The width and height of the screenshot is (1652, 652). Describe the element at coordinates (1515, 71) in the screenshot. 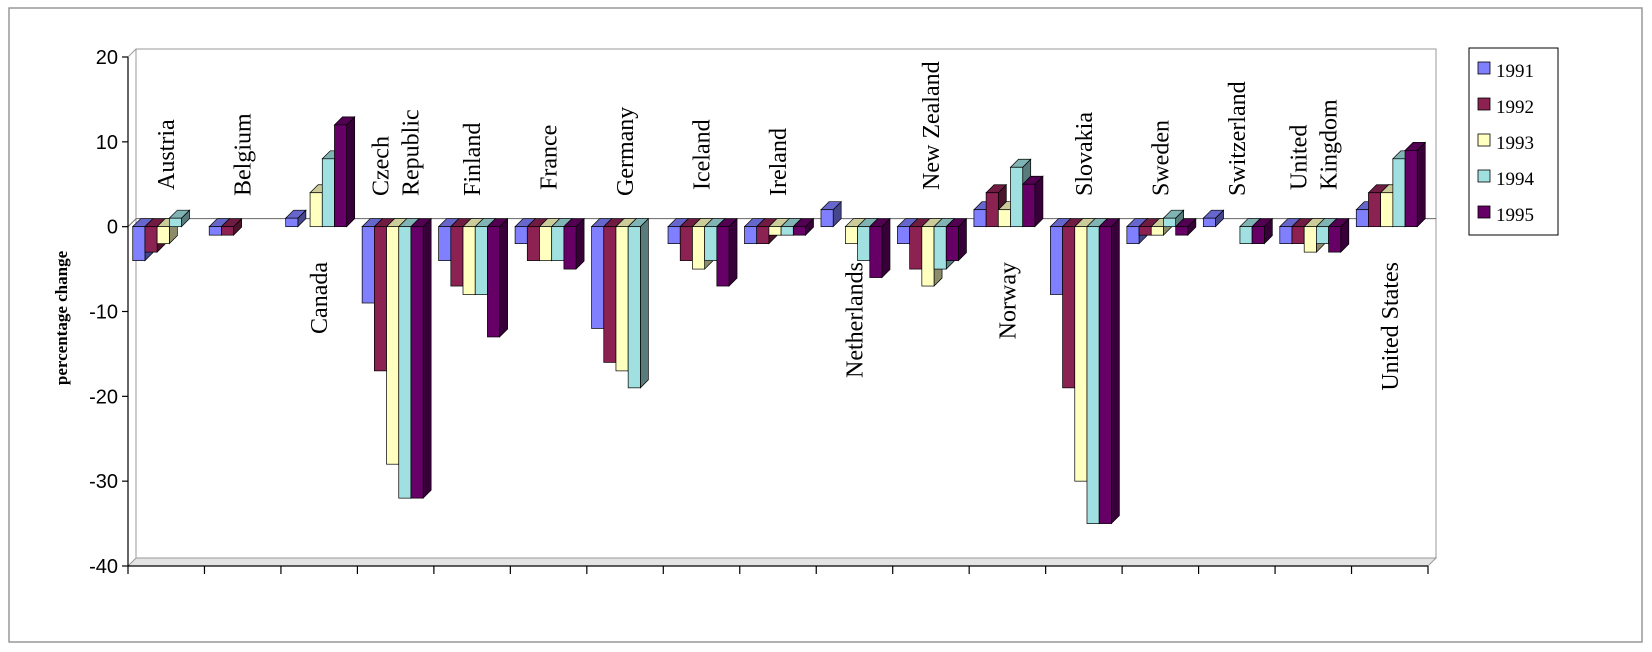

I see `legend-label: 1991` at that location.